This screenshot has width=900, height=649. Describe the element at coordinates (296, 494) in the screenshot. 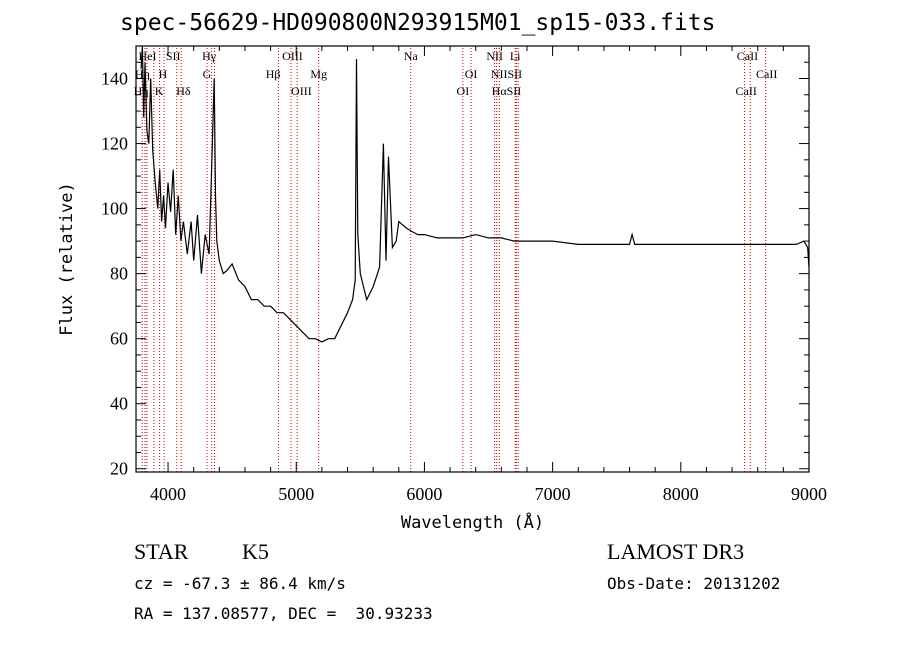

I see `x-tick-label: 5000` at that location.